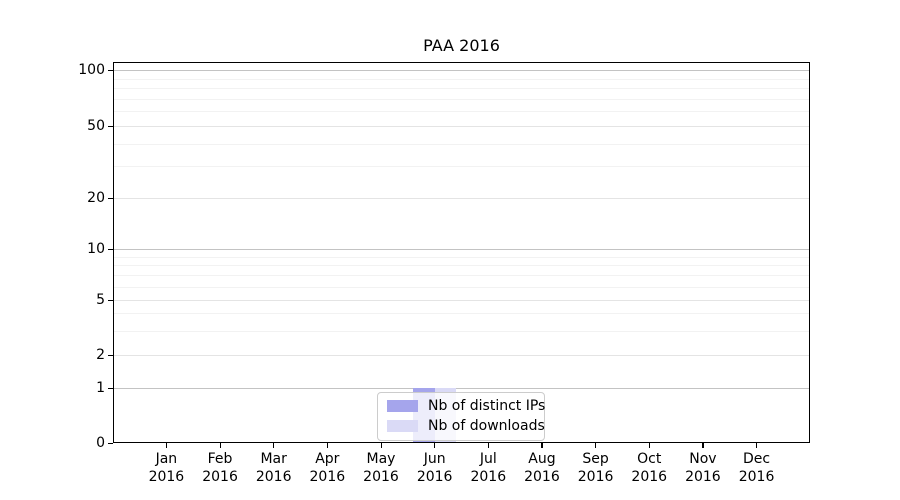  Describe the element at coordinates (703, 459) in the screenshot. I see `x-tick-label-line: Nov` at that location.